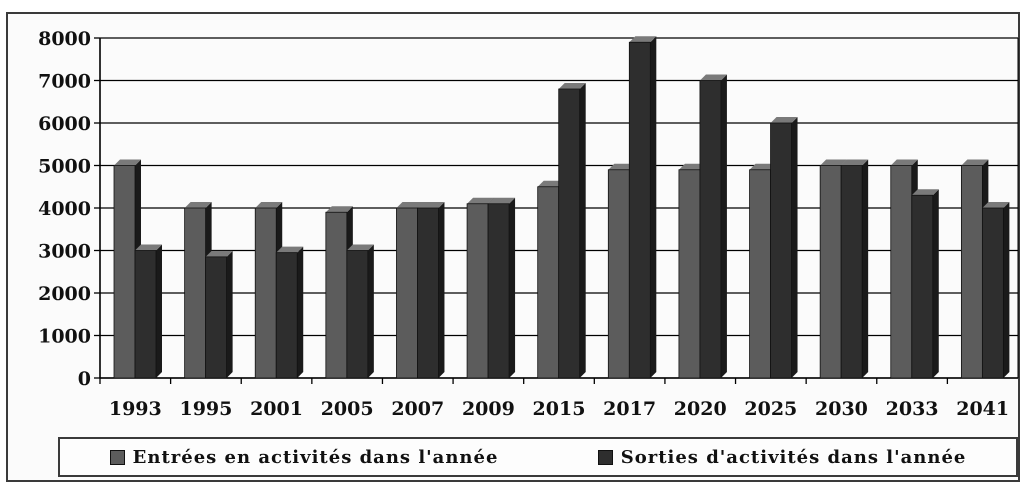  What do you see at coordinates (830, 272) in the screenshot?
I see `bar-entrees-2030` at bounding box center [830, 272].